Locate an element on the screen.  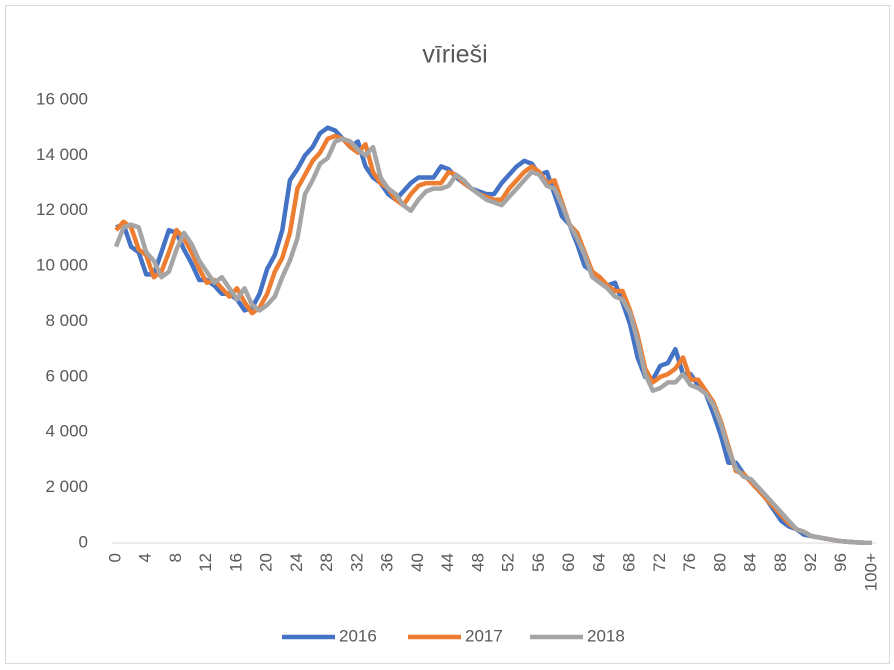
x-tick-label: 76 is located at coordinates (689, 562).